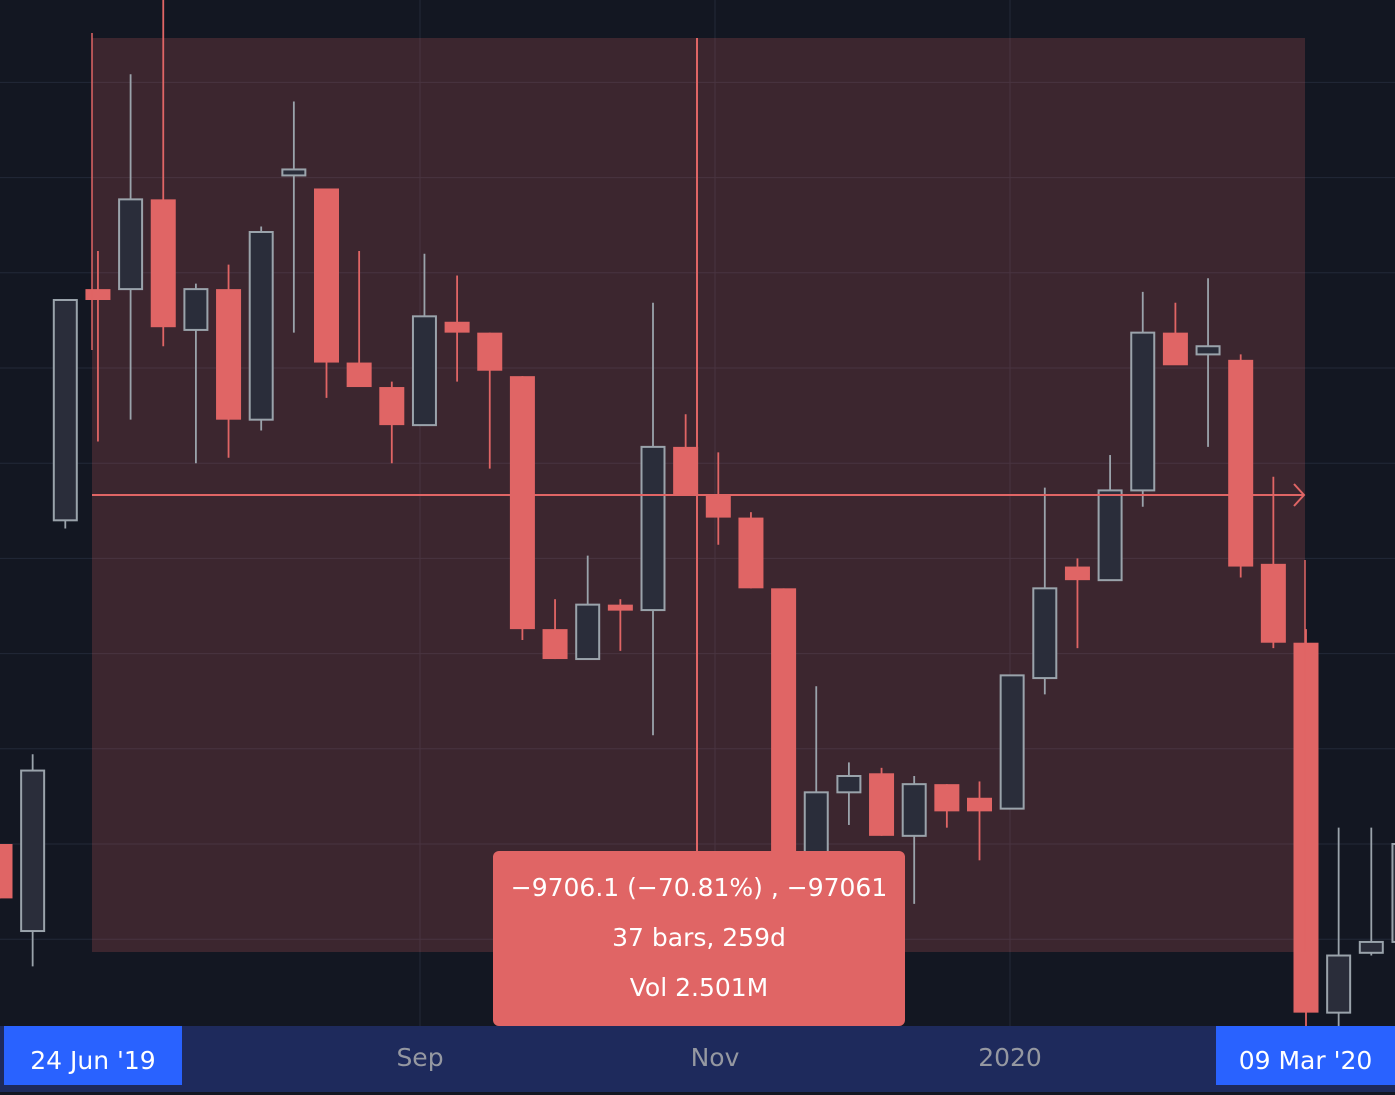 The width and height of the screenshot is (1395, 1095). I want to click on measure-end-date-badge: 09 Mar '20, so click(1305, 1055).